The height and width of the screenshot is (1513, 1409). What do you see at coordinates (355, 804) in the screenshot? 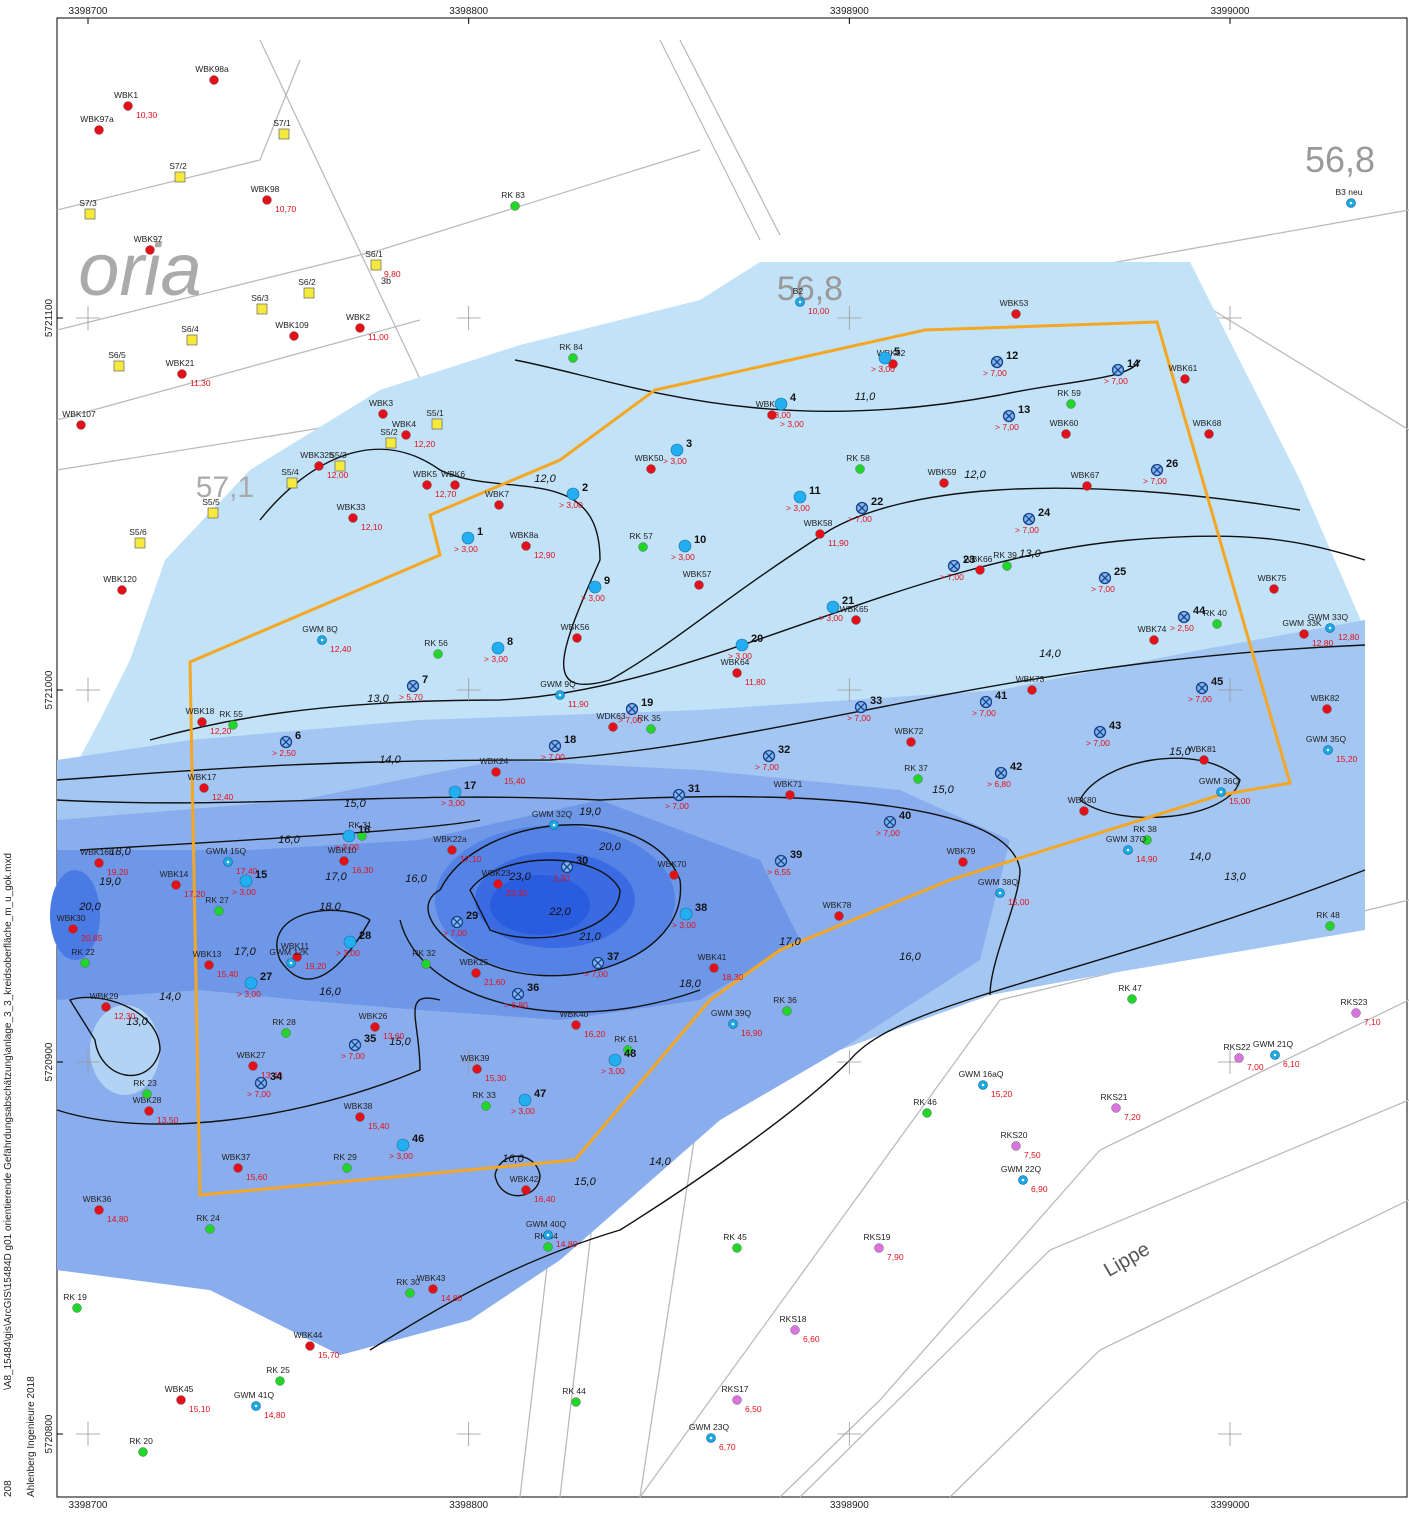
I see `contour-label: 15,0` at bounding box center [355, 804].